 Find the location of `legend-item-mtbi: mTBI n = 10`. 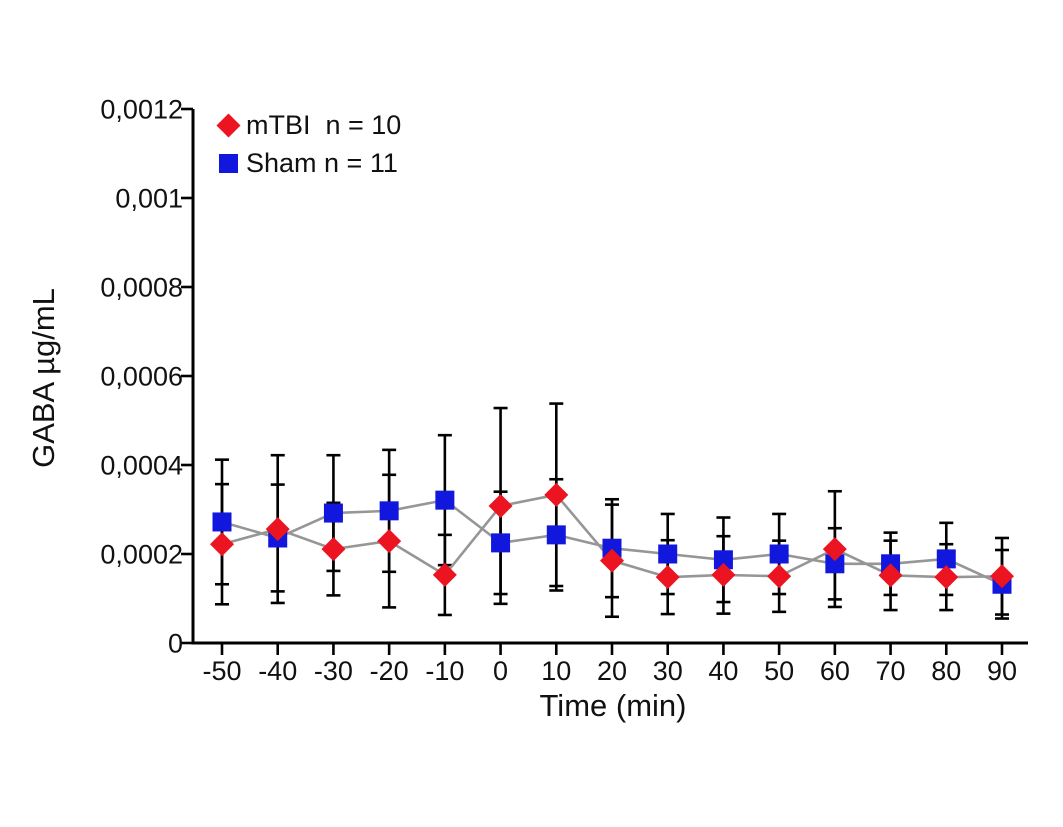

legend-item-mtbi: mTBI n = 10 is located at coordinates (305, 125).